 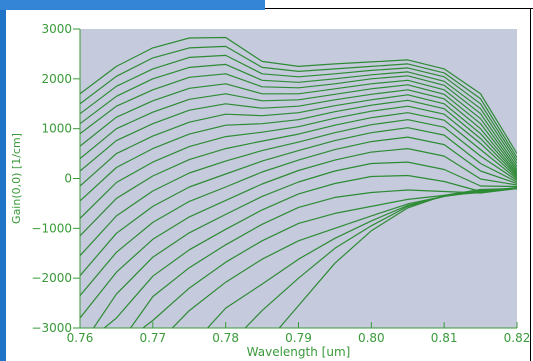 What do you see at coordinates (56, 79) in the screenshot?
I see `y-tick-label: 2000` at bounding box center [56, 79].